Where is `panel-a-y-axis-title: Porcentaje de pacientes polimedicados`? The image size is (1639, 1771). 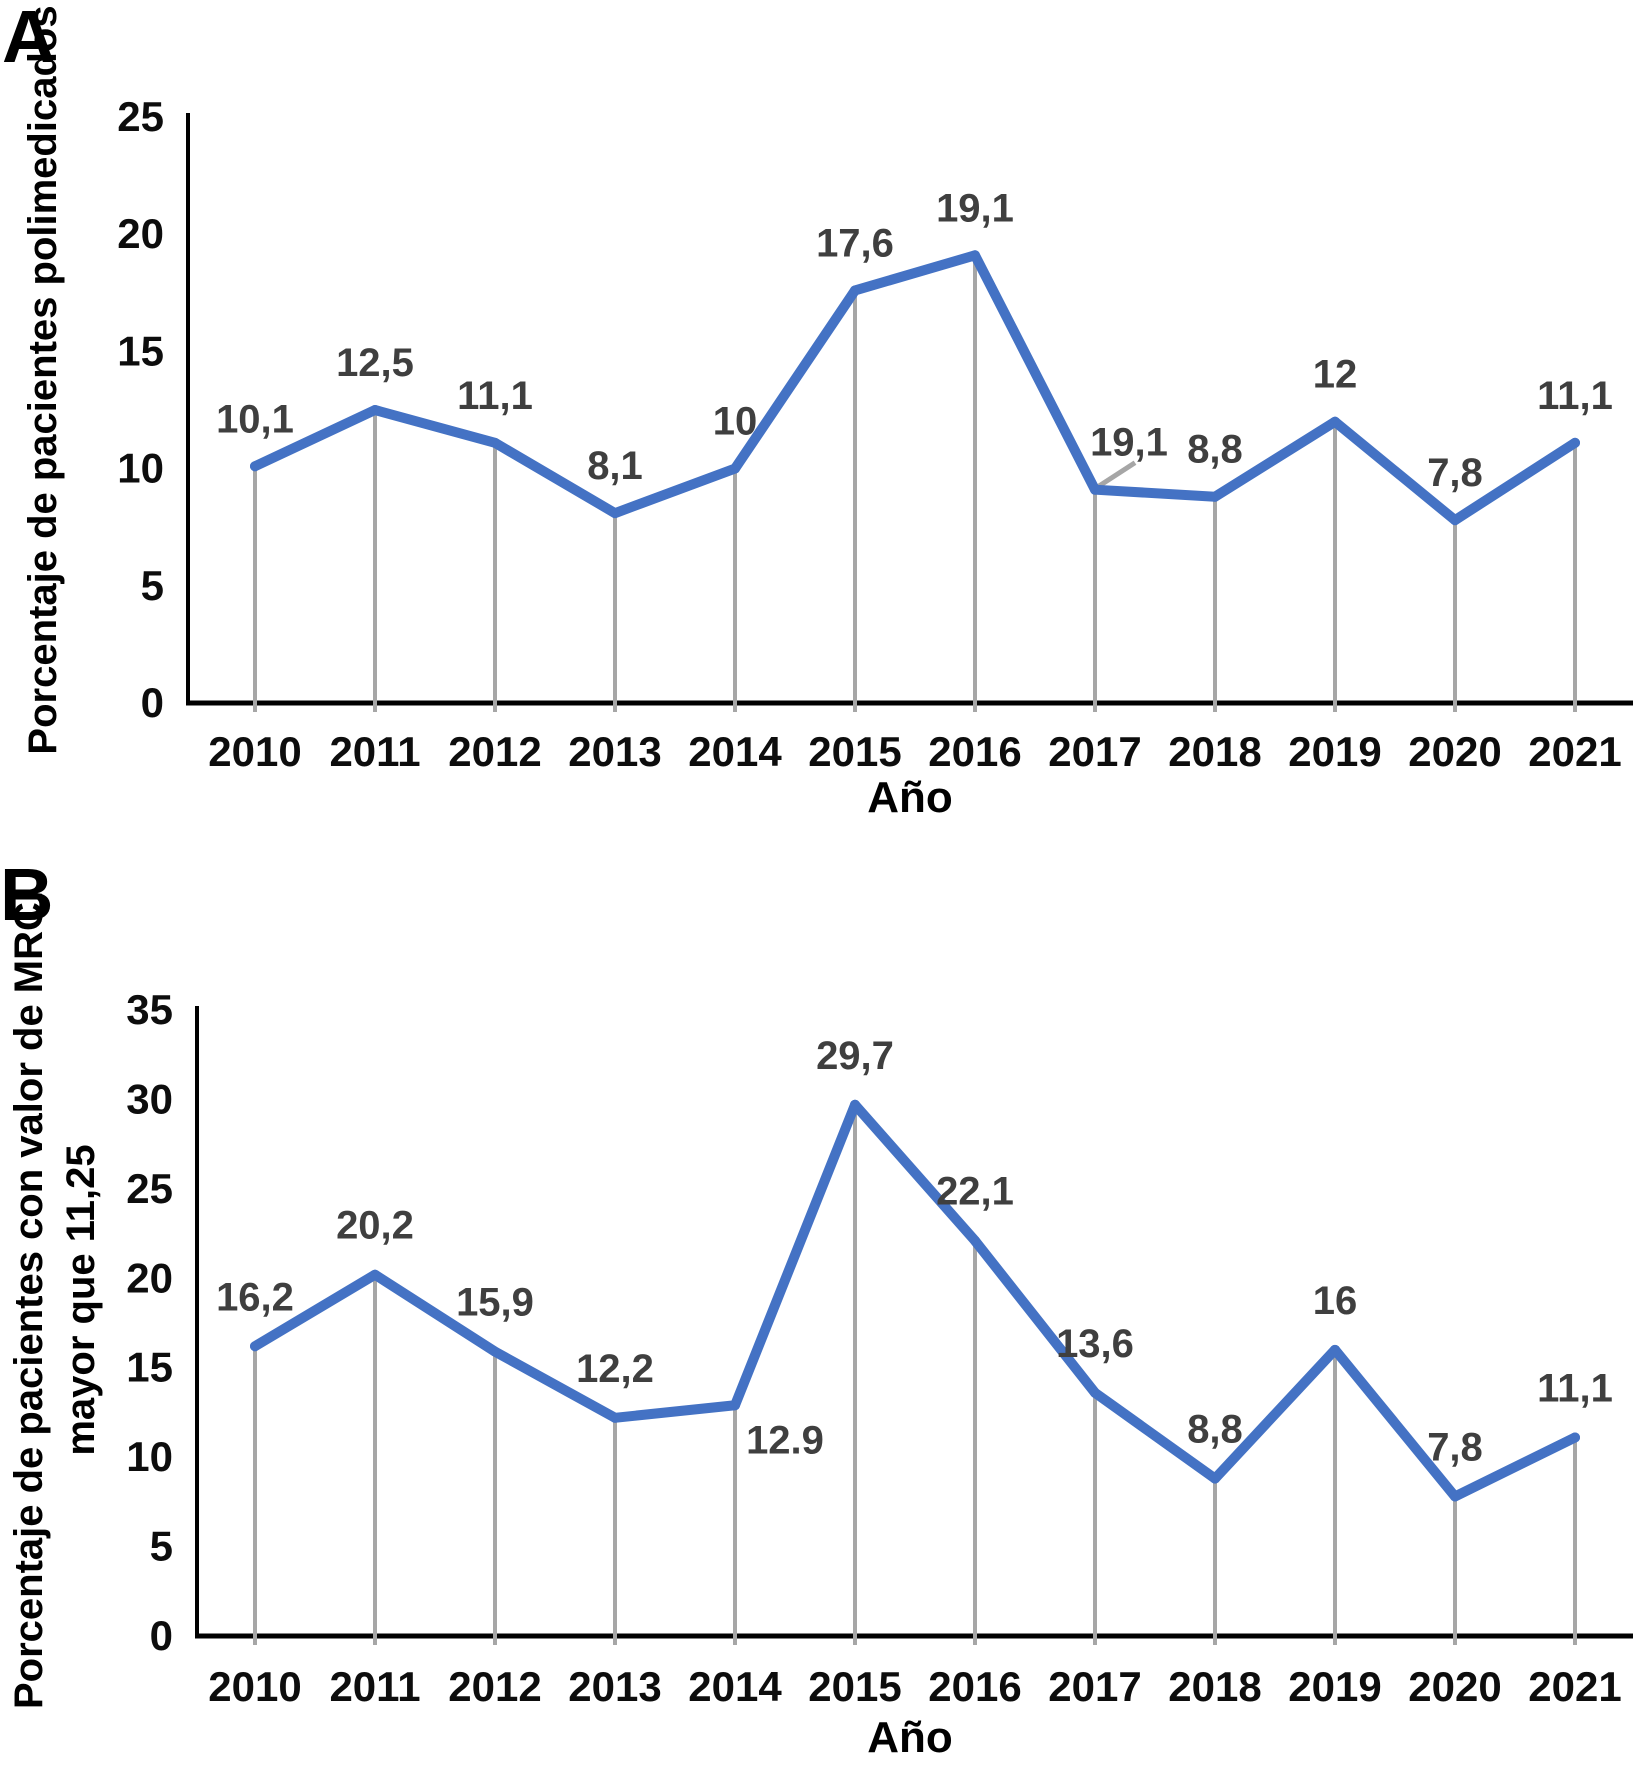 panel-a-y-axis-title: Porcentaje de pacientes polimedicados is located at coordinates (43, 379).